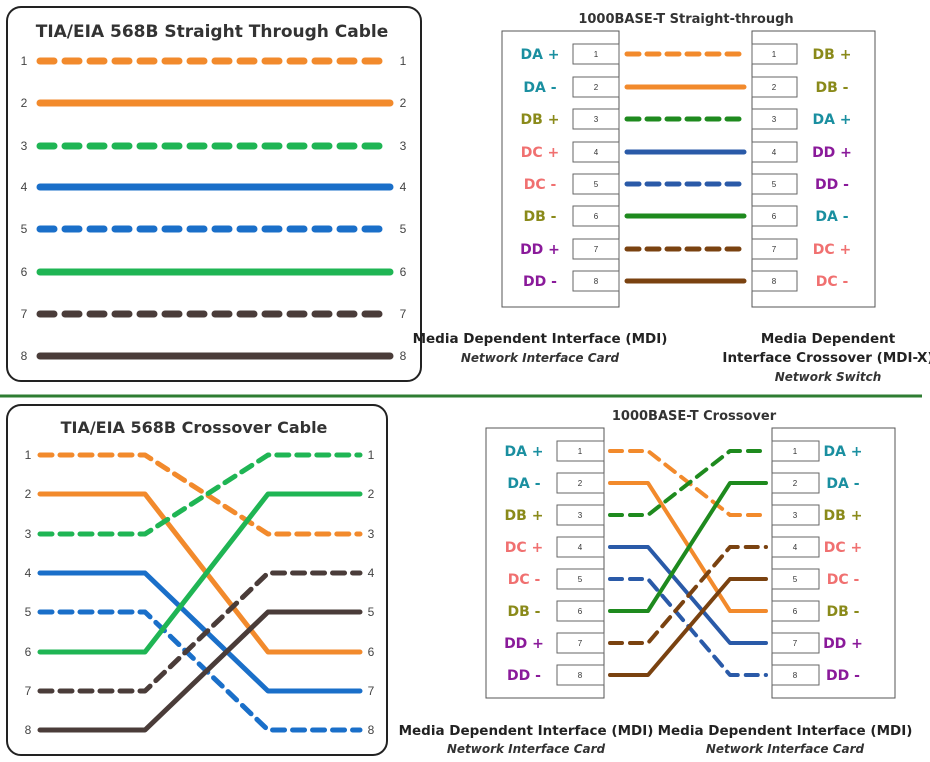  What do you see at coordinates (843, 612) in the screenshot?
I see `gb-cross-right-signal-6: DB -` at bounding box center [843, 612].